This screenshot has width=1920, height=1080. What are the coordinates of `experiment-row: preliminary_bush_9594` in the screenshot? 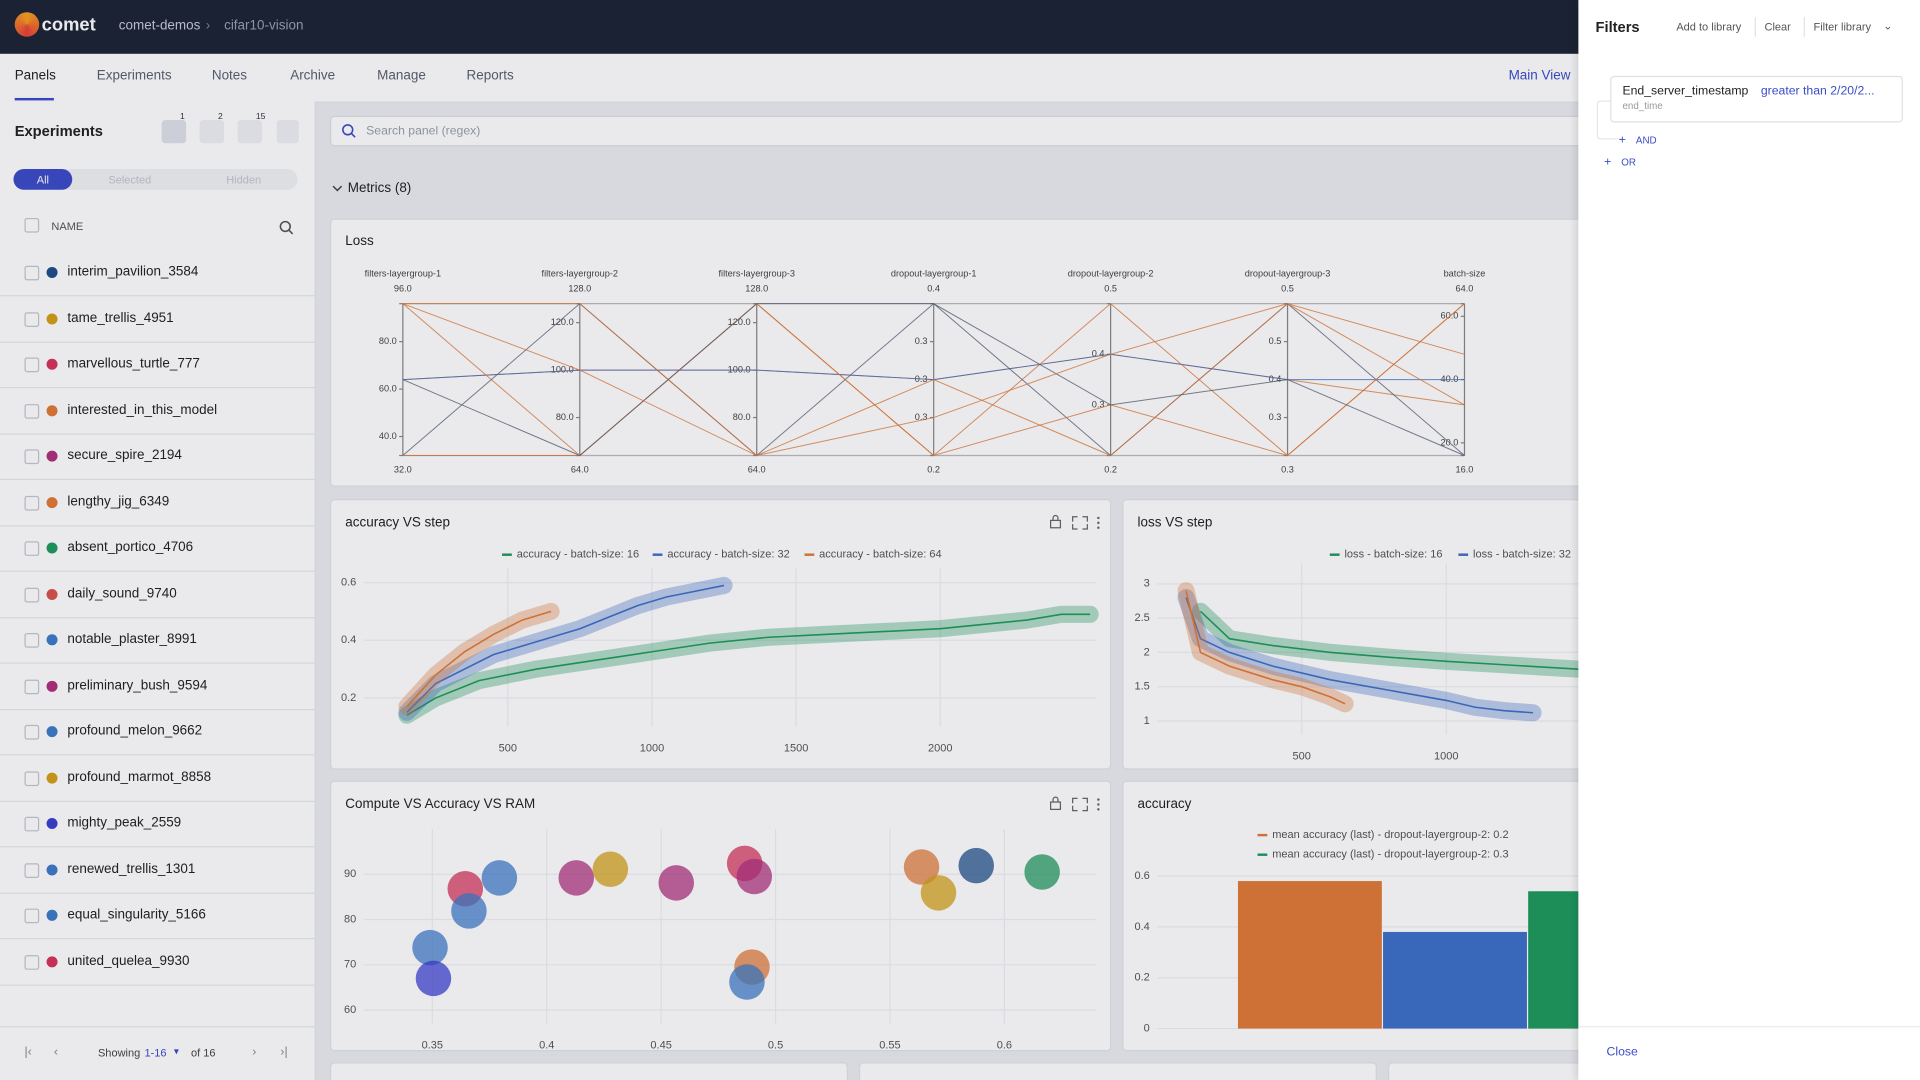 It's located at (157, 686).